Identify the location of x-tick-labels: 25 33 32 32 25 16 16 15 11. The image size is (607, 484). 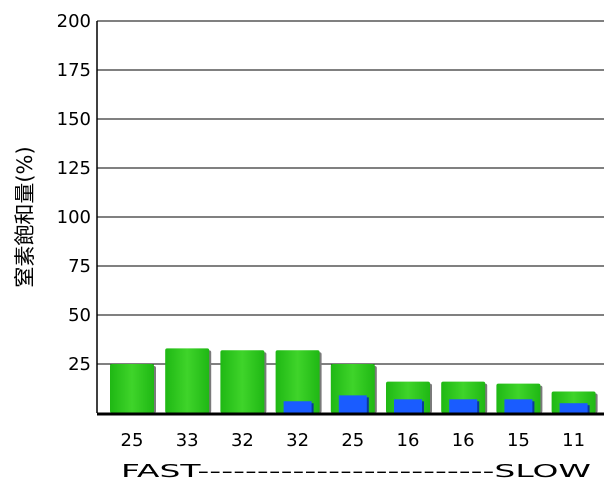
(353, 440).